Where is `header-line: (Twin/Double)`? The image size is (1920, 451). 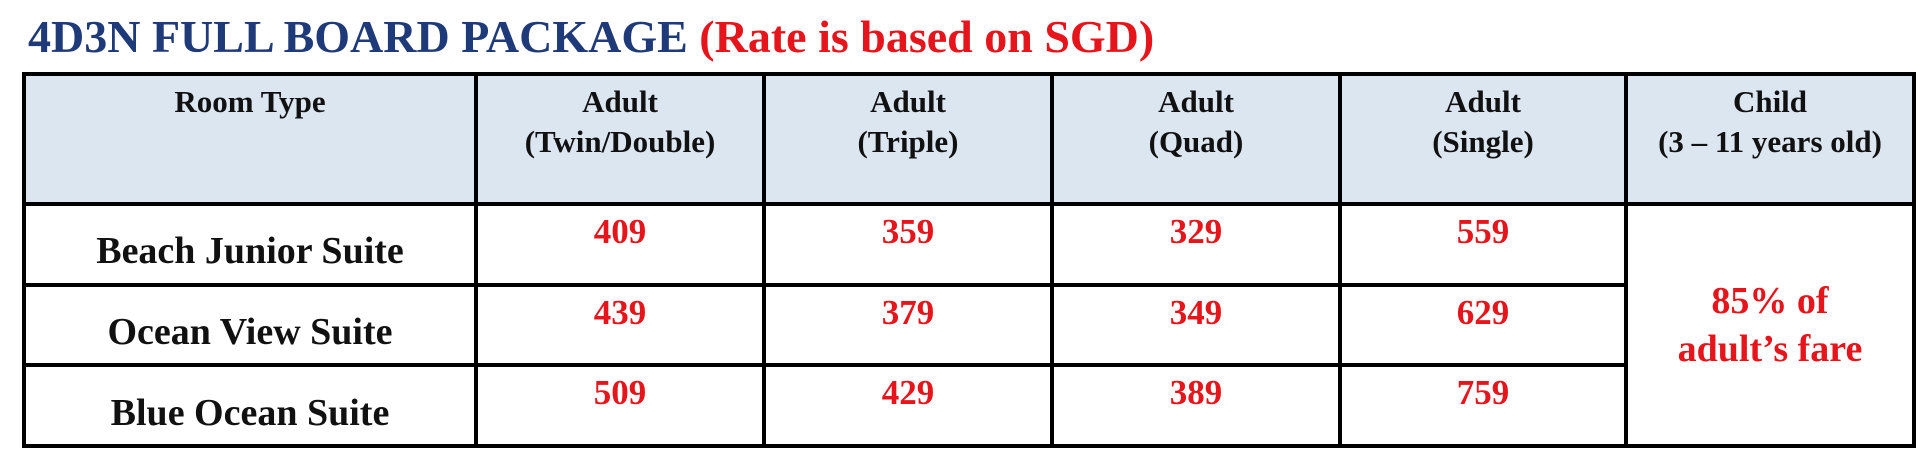
header-line: (Twin/Double) is located at coordinates (620, 141).